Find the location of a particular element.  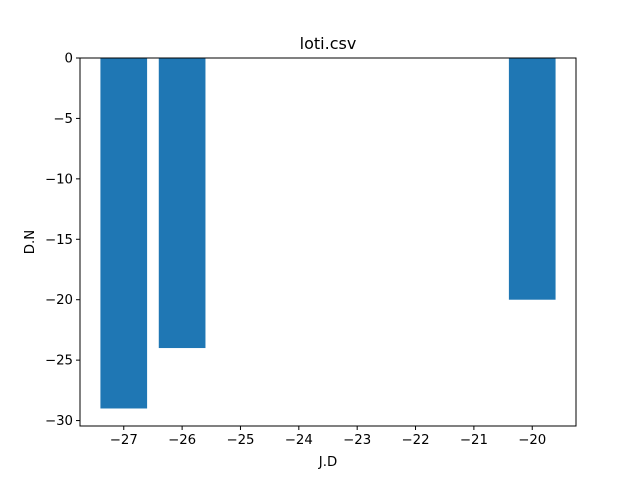

y-tick-label: −20 is located at coordinates (59, 300).